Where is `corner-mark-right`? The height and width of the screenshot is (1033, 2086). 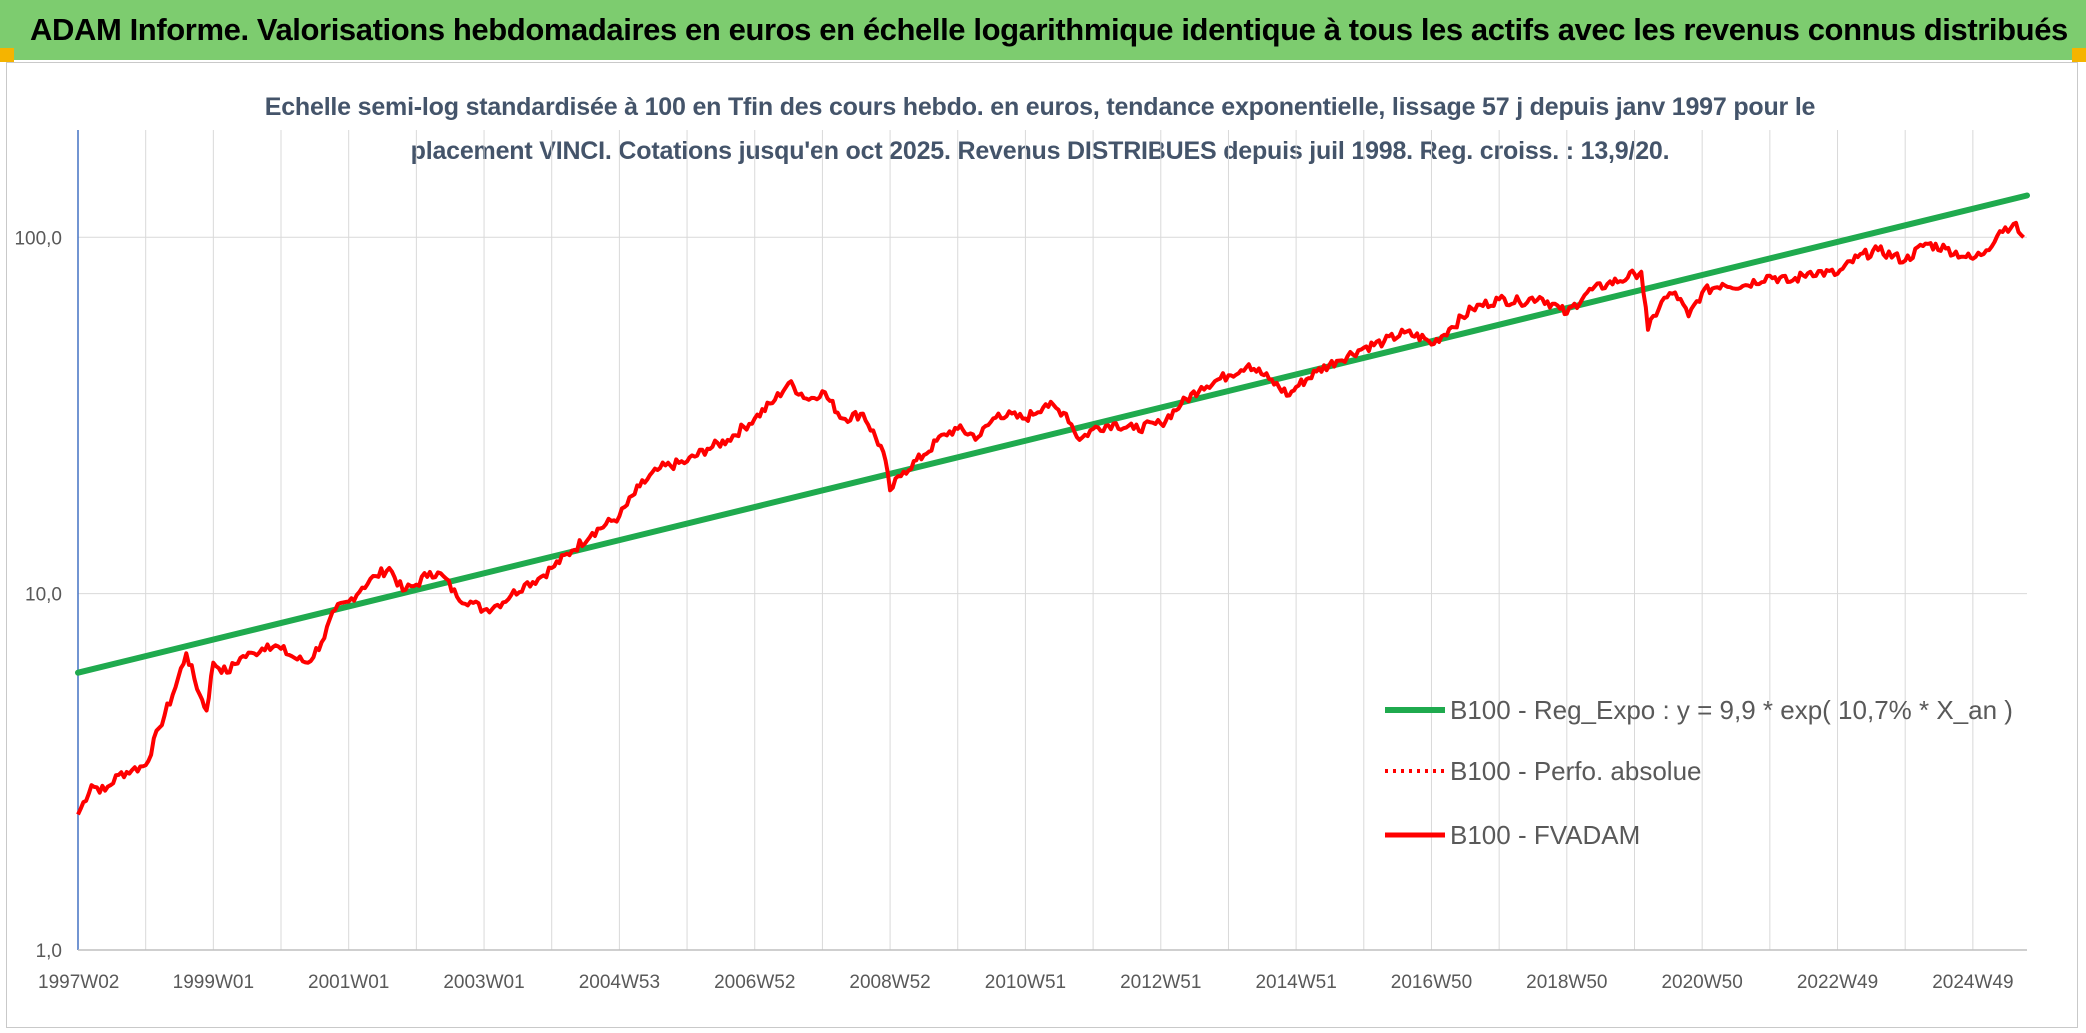 corner-mark-right is located at coordinates (2079, 55).